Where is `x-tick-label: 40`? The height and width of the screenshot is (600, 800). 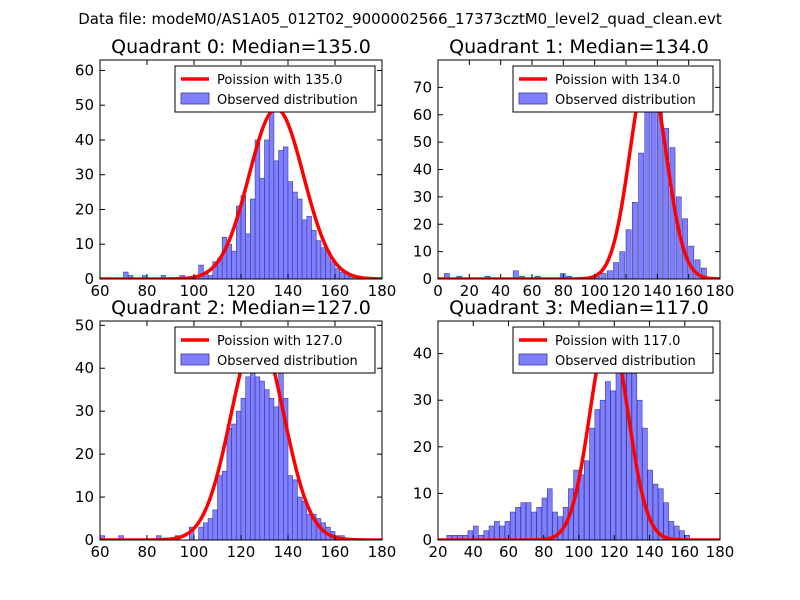
x-tick-label: 40 is located at coordinates (500, 291).